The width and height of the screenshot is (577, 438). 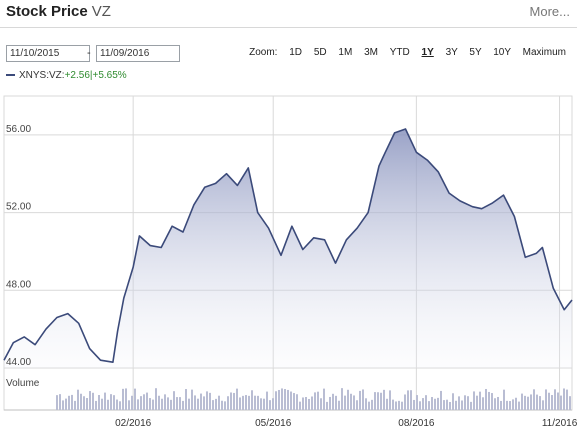 What do you see at coordinates (10, 75) in the screenshot?
I see `legend-swatch` at bounding box center [10, 75].